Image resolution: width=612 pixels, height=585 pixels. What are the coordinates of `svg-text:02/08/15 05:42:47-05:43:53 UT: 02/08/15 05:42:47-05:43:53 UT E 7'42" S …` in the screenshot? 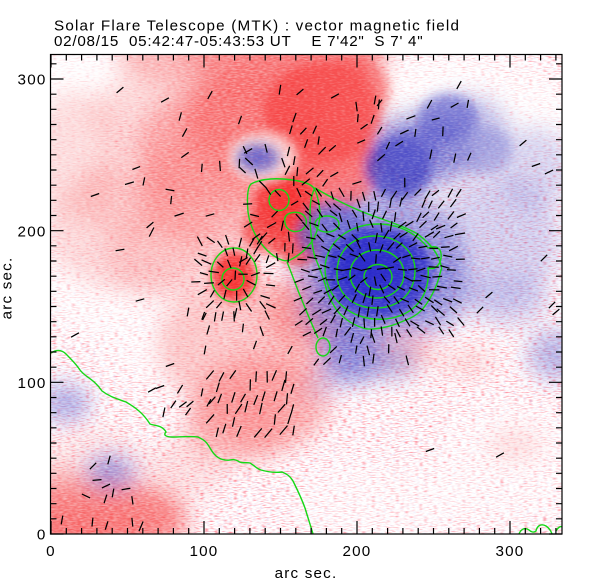 It's located at (238, 41).